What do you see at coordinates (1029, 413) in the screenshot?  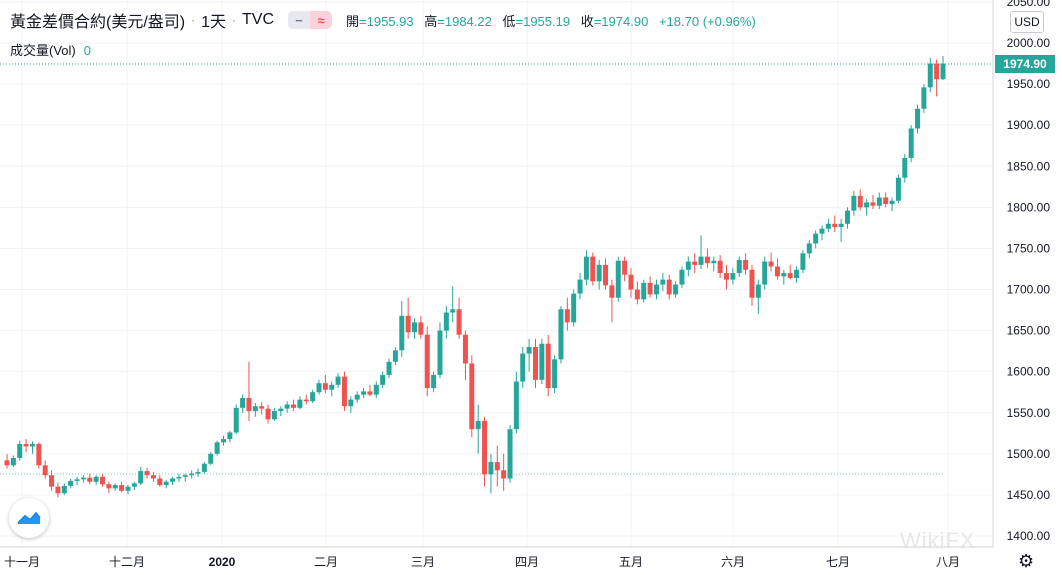 I see `y-tick-label: 1550.00` at bounding box center [1029, 413].